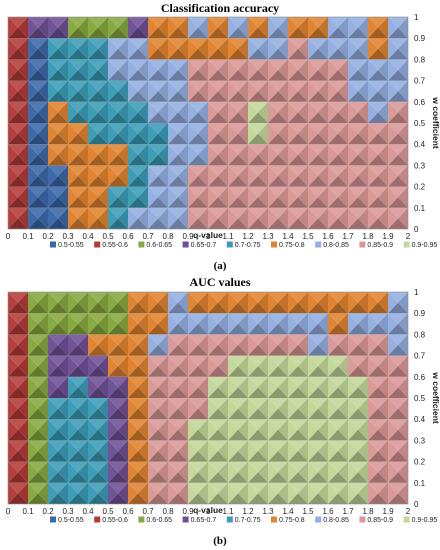 The image size is (440, 550). I want to click on x-tick-label: 0.9, so click(188, 511).